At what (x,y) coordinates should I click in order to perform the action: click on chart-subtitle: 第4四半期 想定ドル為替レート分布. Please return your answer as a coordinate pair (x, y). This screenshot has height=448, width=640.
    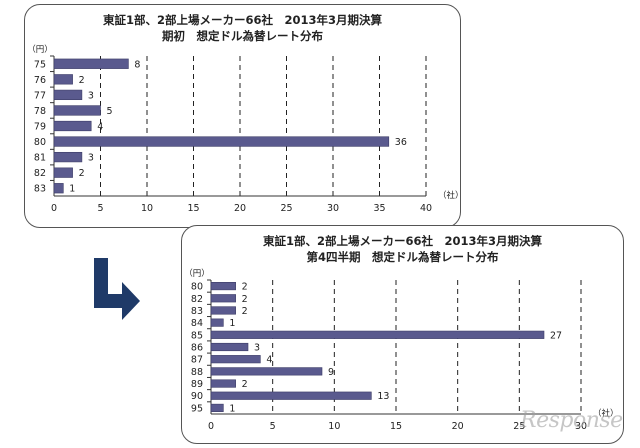
    Looking at the image, I should click on (402, 257).